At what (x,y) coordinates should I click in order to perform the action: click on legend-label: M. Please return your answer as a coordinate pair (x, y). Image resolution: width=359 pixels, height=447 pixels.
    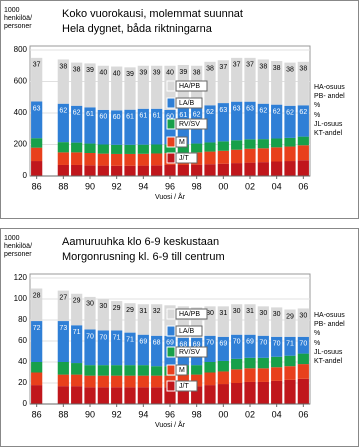
    Looking at the image, I should click on (182, 142).